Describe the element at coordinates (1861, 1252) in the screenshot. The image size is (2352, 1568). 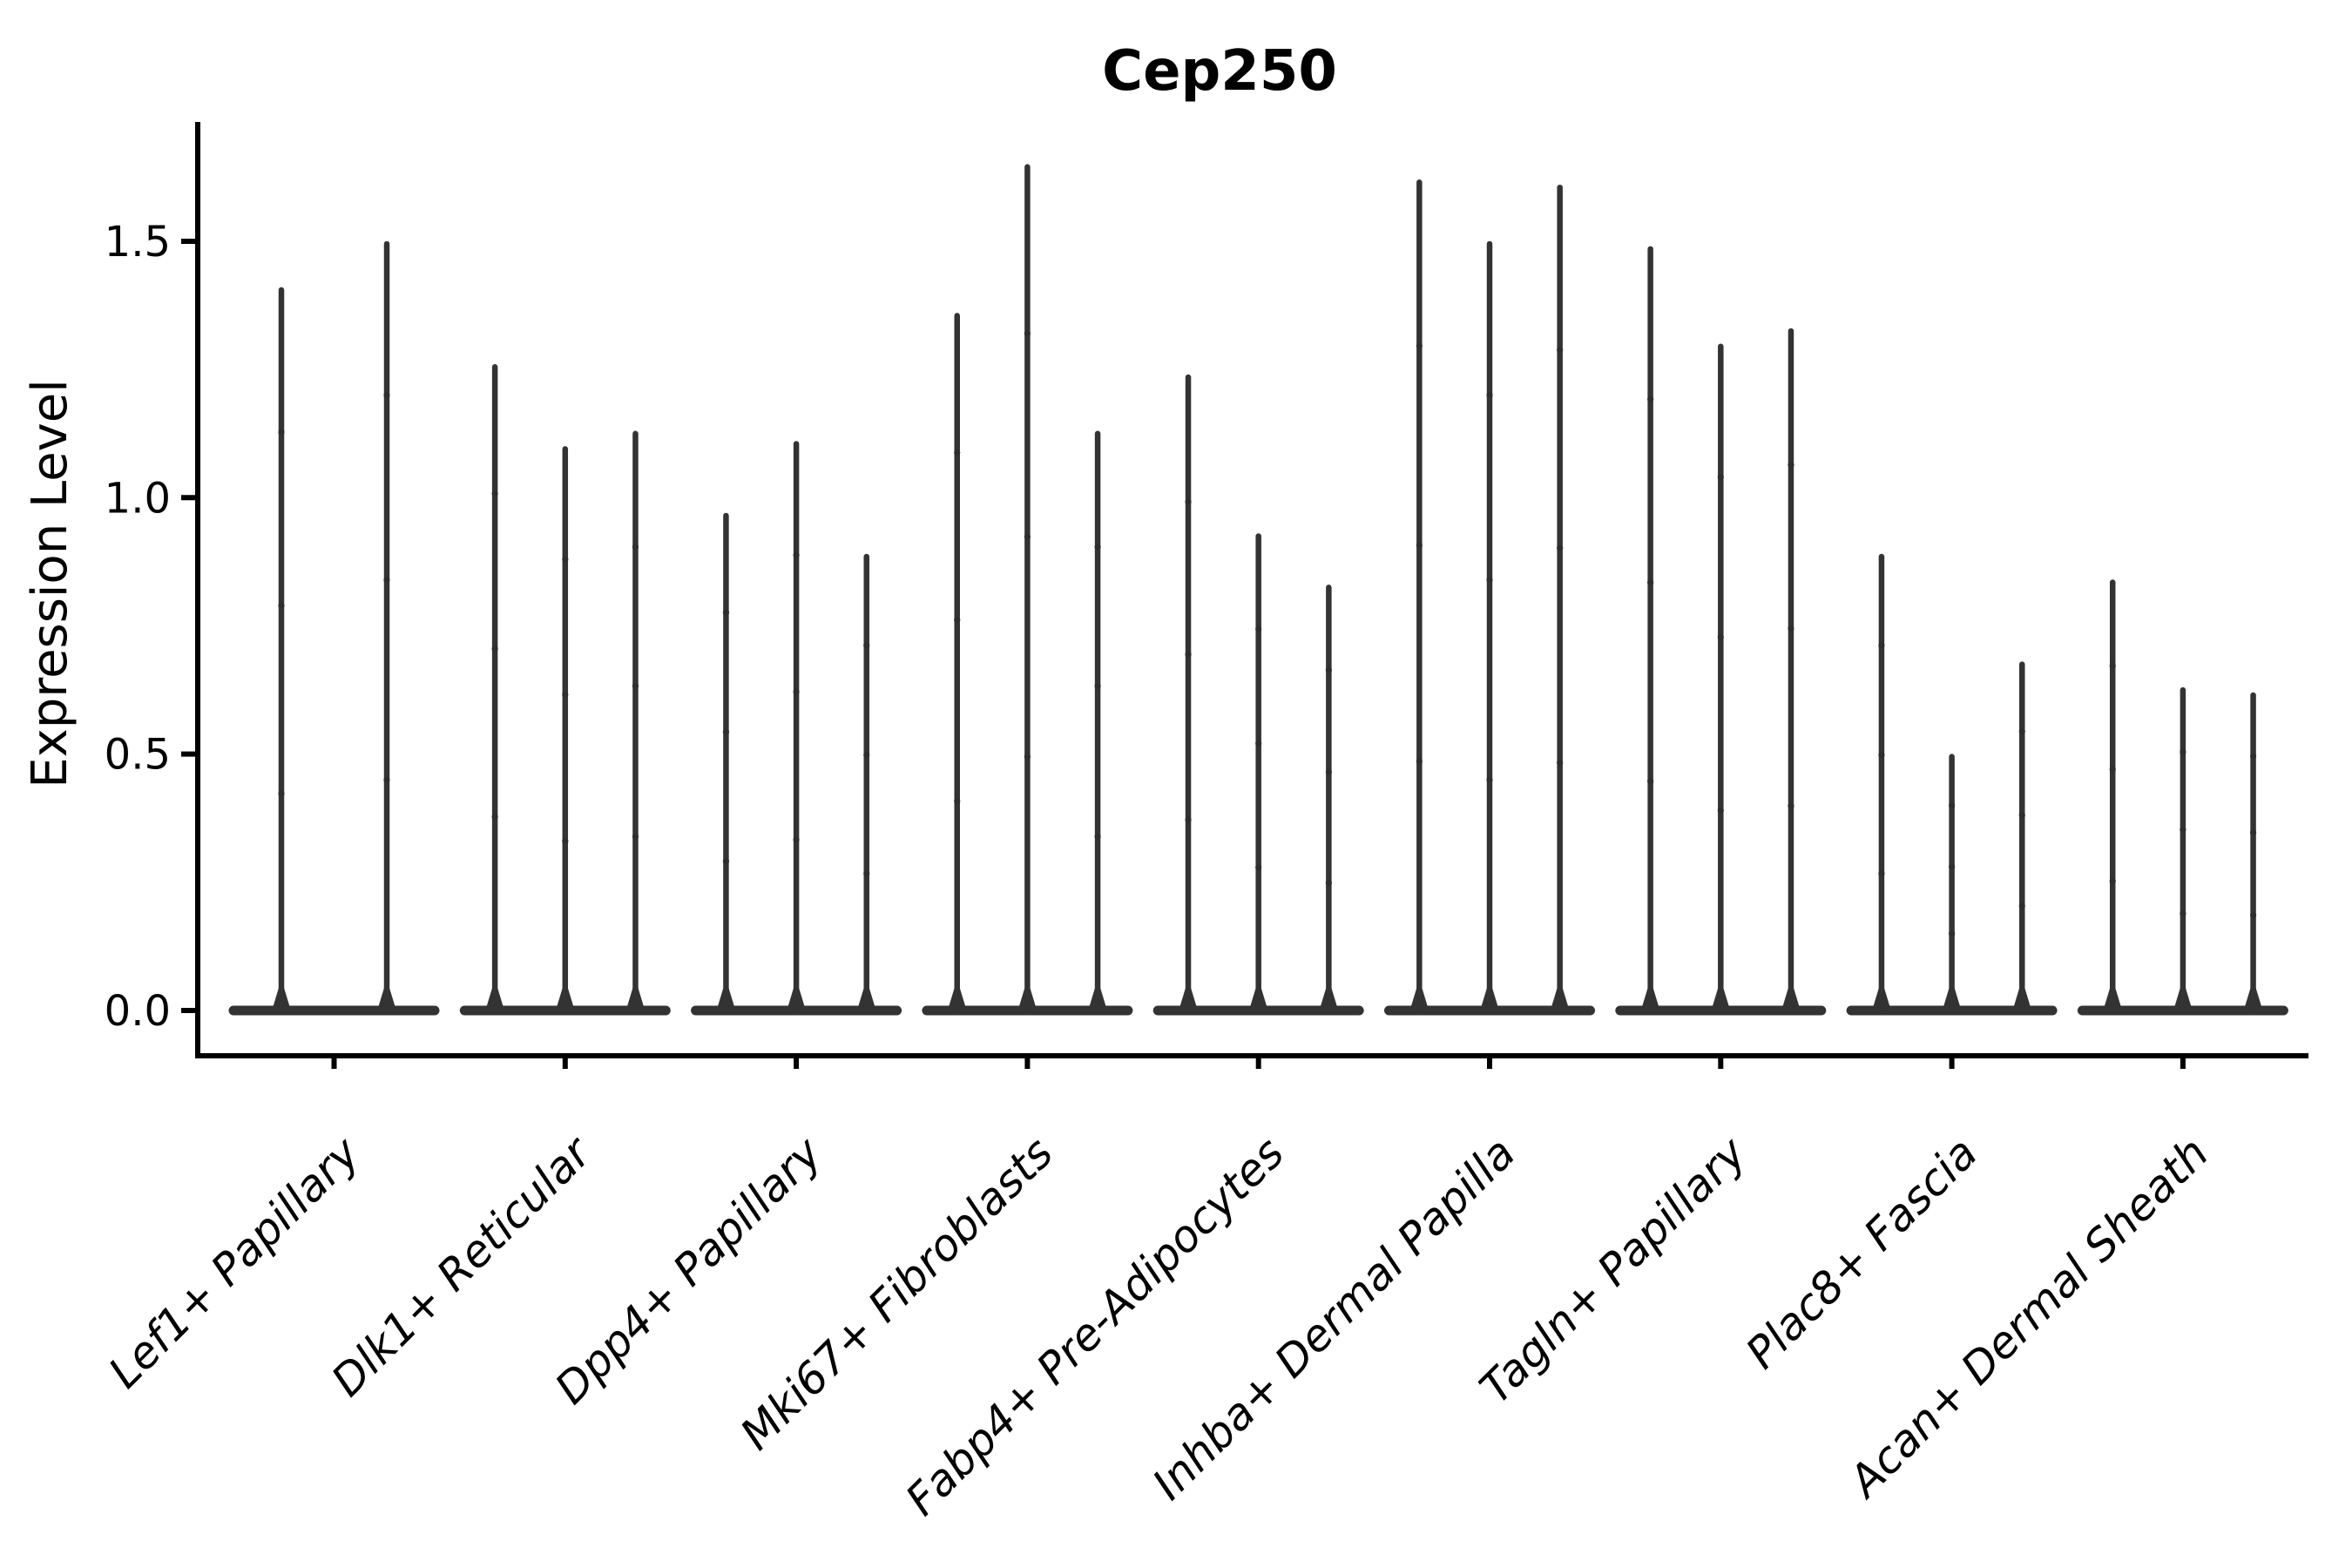
I see `x-tick-label: Plac8+ Fascia` at that location.